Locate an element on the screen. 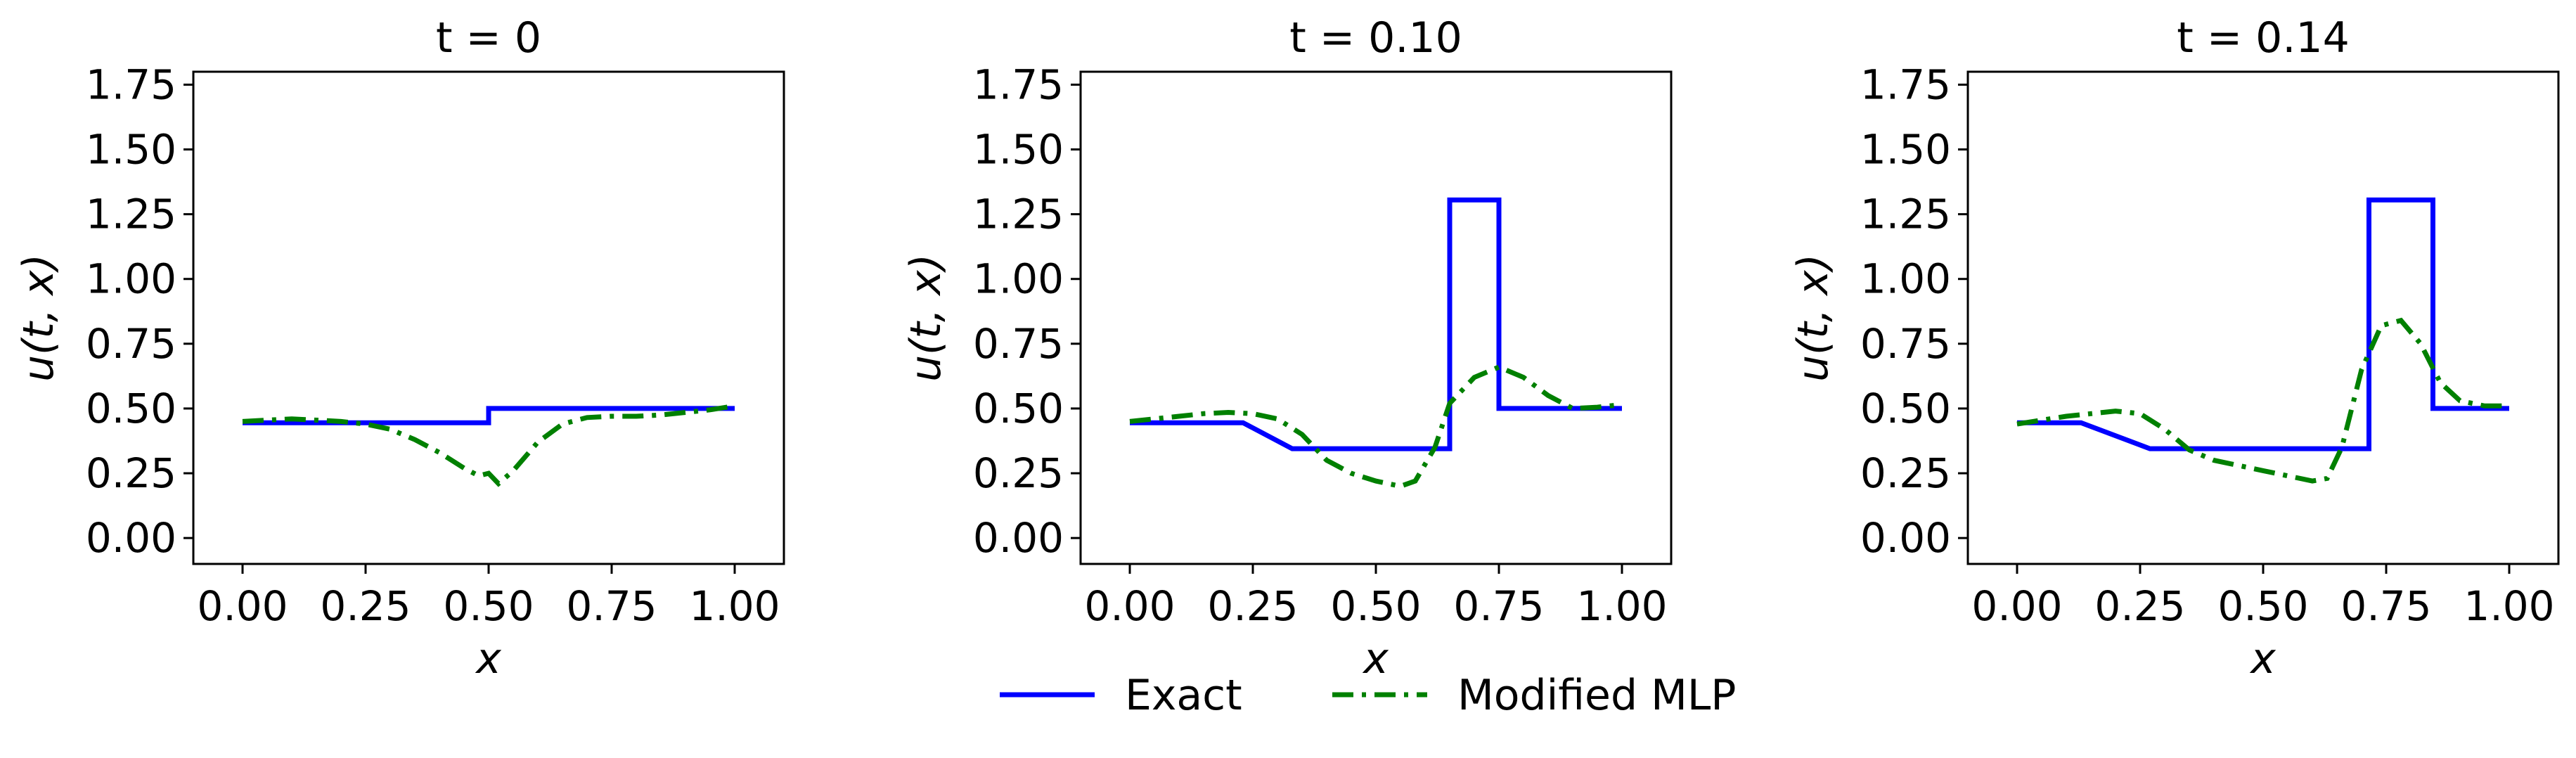 The image size is (2576, 758). legend: Exact Modified MLP is located at coordinates (1368, 695).